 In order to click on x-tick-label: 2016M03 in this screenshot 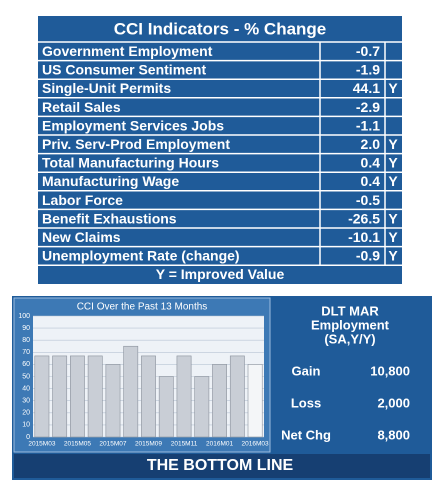, I will do `click(255, 444)`.